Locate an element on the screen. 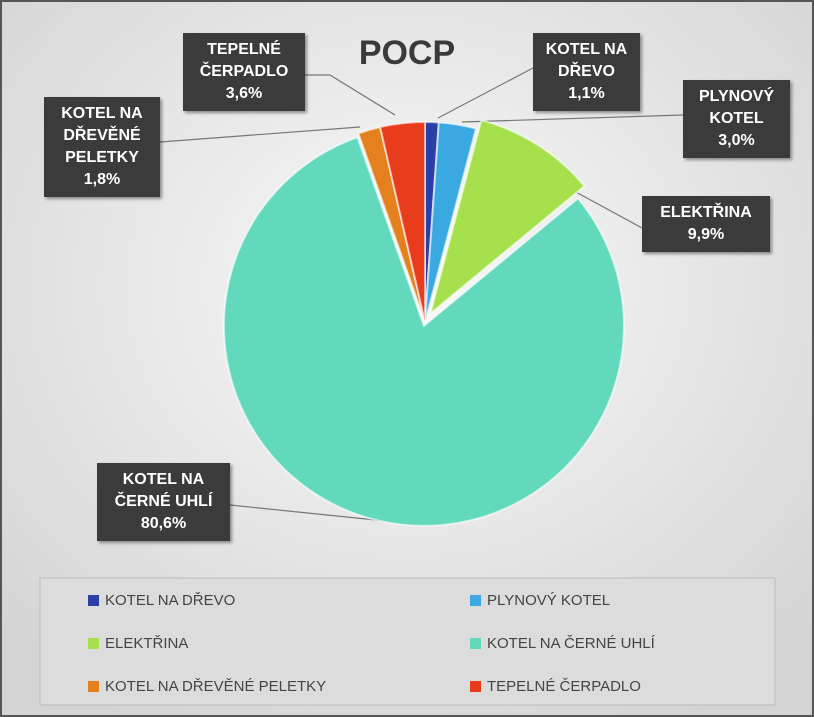 Image resolution: width=814 pixels, height=717 pixels. data-label: KOTEL NA DŘEVO 1,1% is located at coordinates (586, 72).